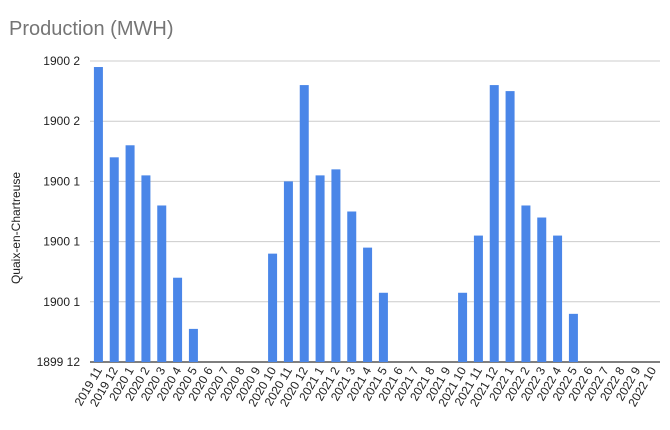 The width and height of the screenshot is (670, 430). Describe the element at coordinates (91, 29) in the screenshot. I see `chart-title: Production (MWH)` at that location.